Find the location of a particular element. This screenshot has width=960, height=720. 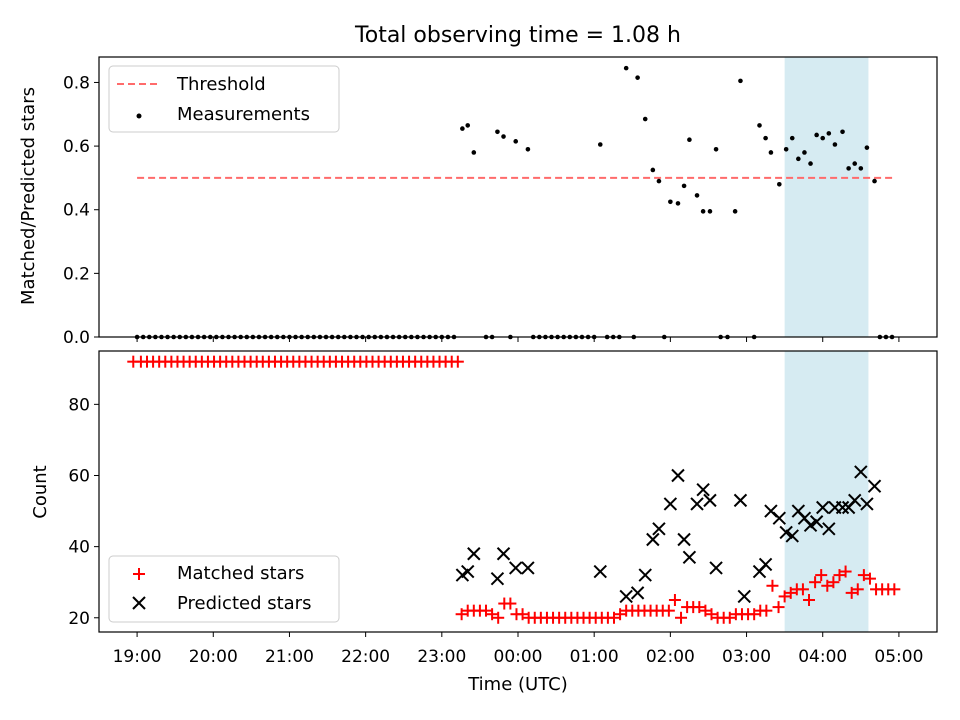

top-x-ticks is located at coordinates (518, 339).